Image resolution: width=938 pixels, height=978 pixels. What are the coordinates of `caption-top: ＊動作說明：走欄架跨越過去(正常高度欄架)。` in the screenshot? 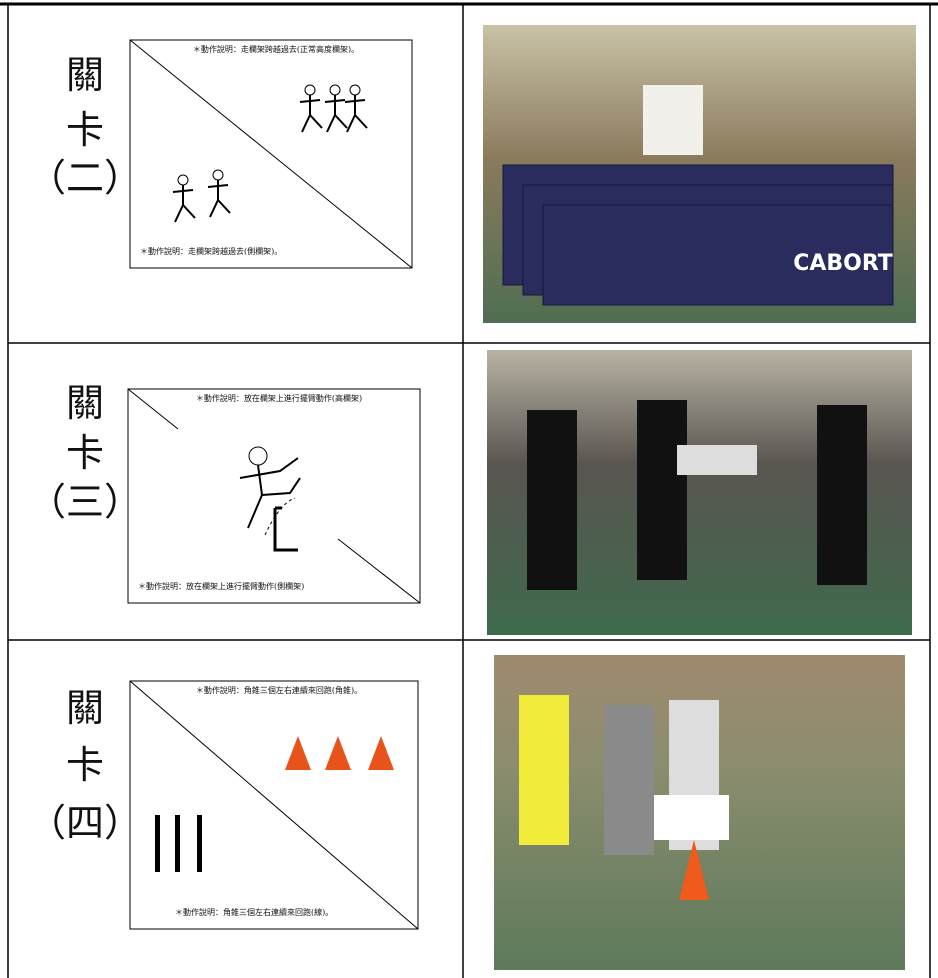 It's located at (276, 49).